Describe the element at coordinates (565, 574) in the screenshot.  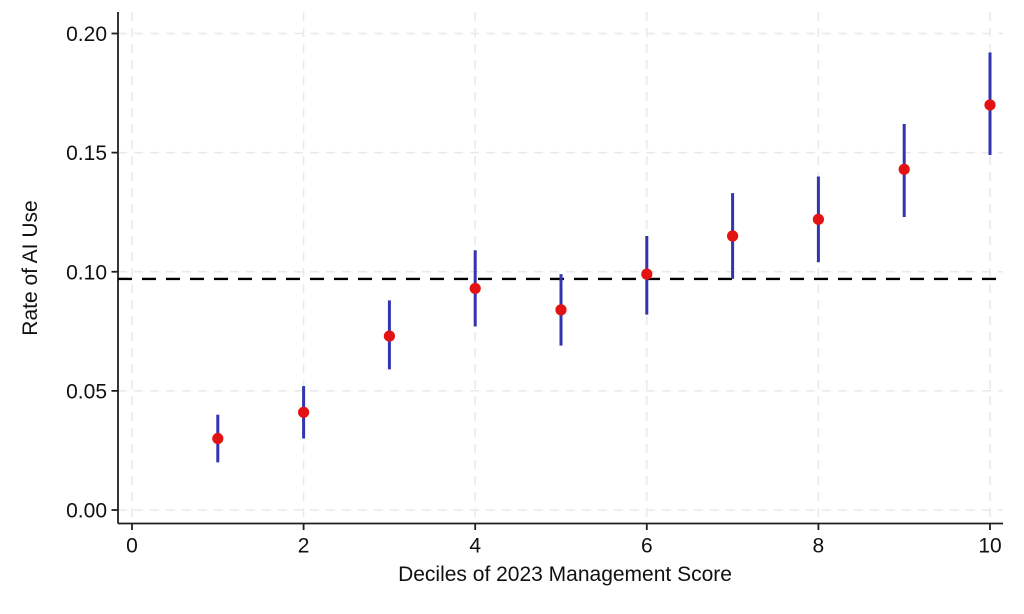
I see `x-axis-title: Deciles of 2023 Management Score` at that location.